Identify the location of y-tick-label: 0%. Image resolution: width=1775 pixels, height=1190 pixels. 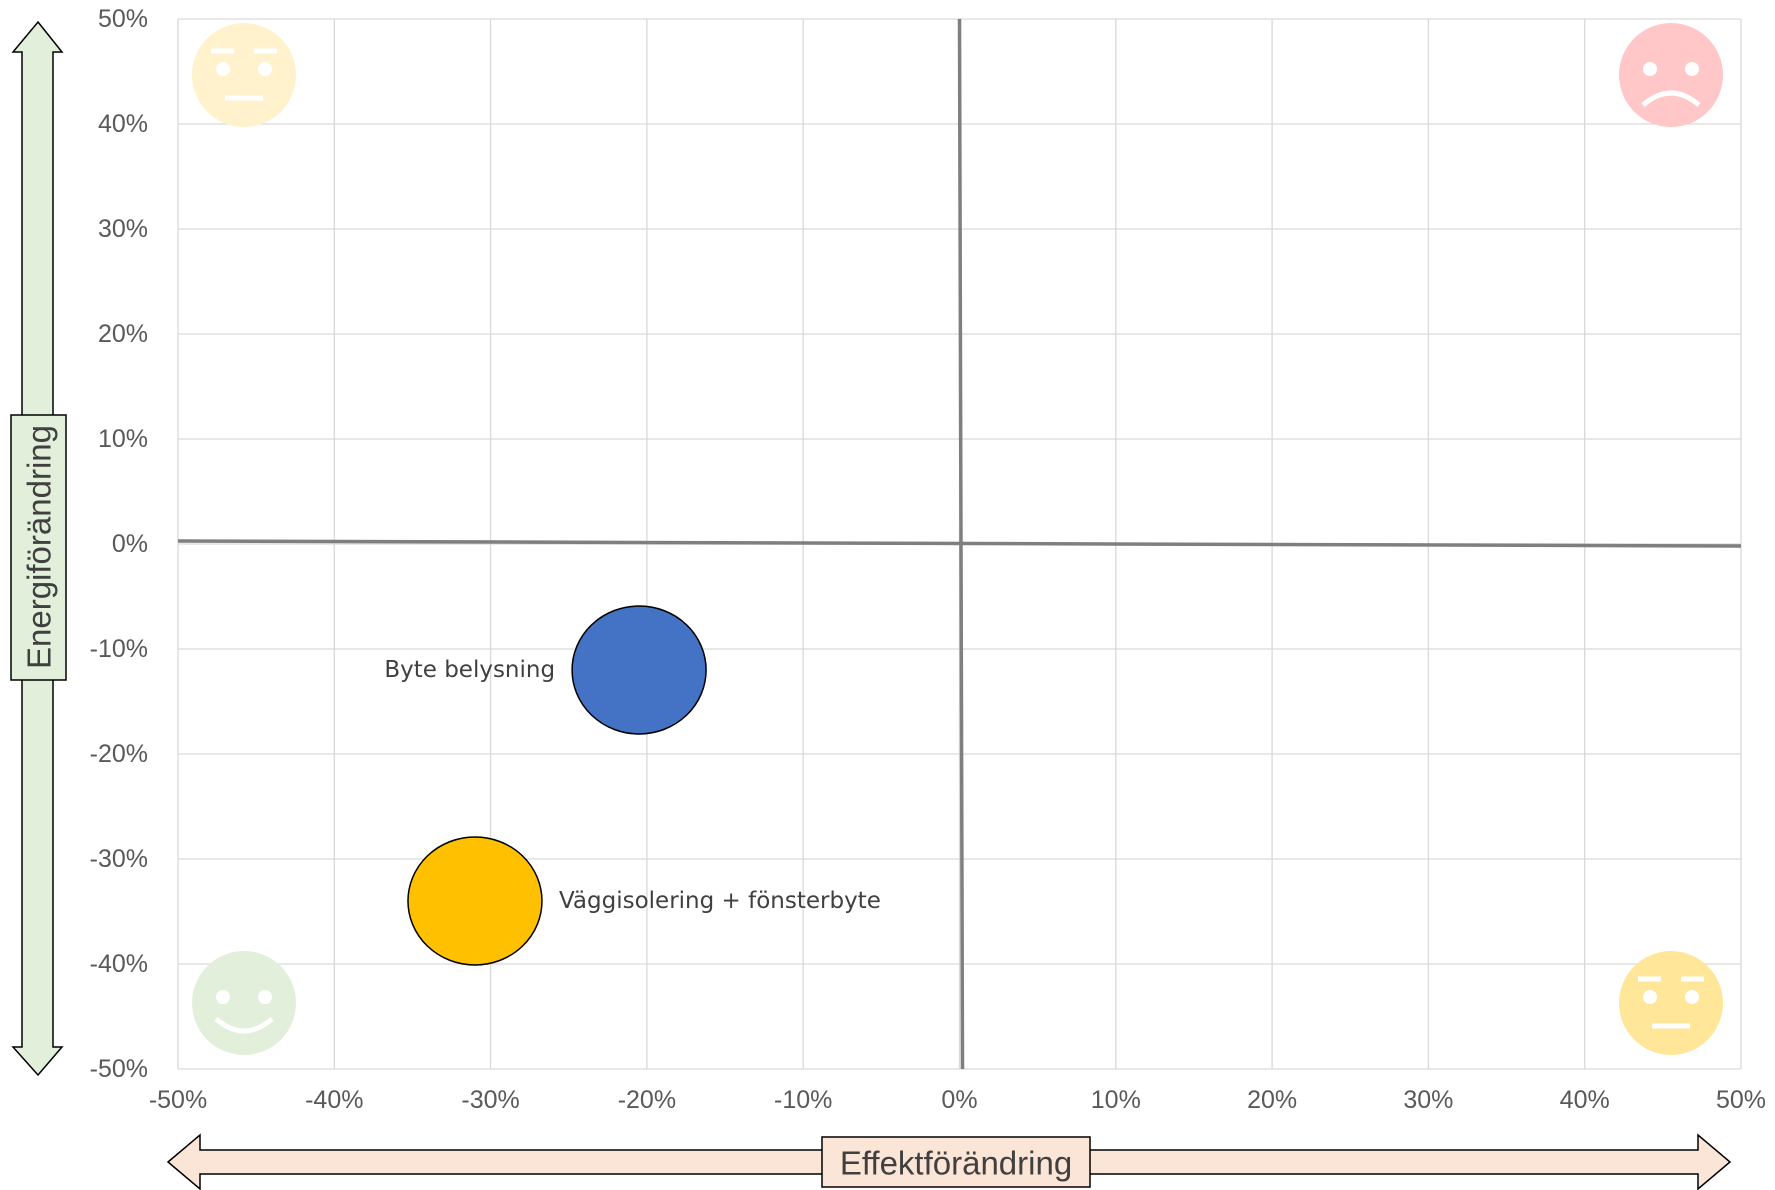
(130, 544).